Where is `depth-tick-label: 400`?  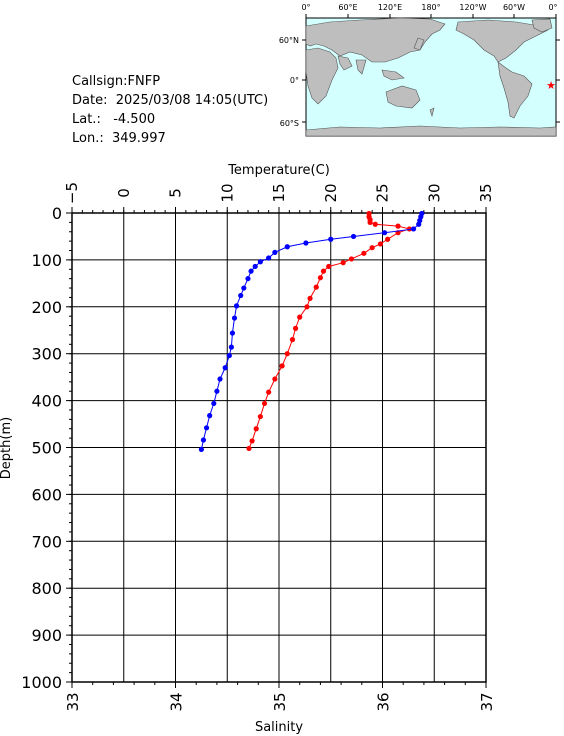
depth-tick-label: 400 is located at coordinates (46, 401).